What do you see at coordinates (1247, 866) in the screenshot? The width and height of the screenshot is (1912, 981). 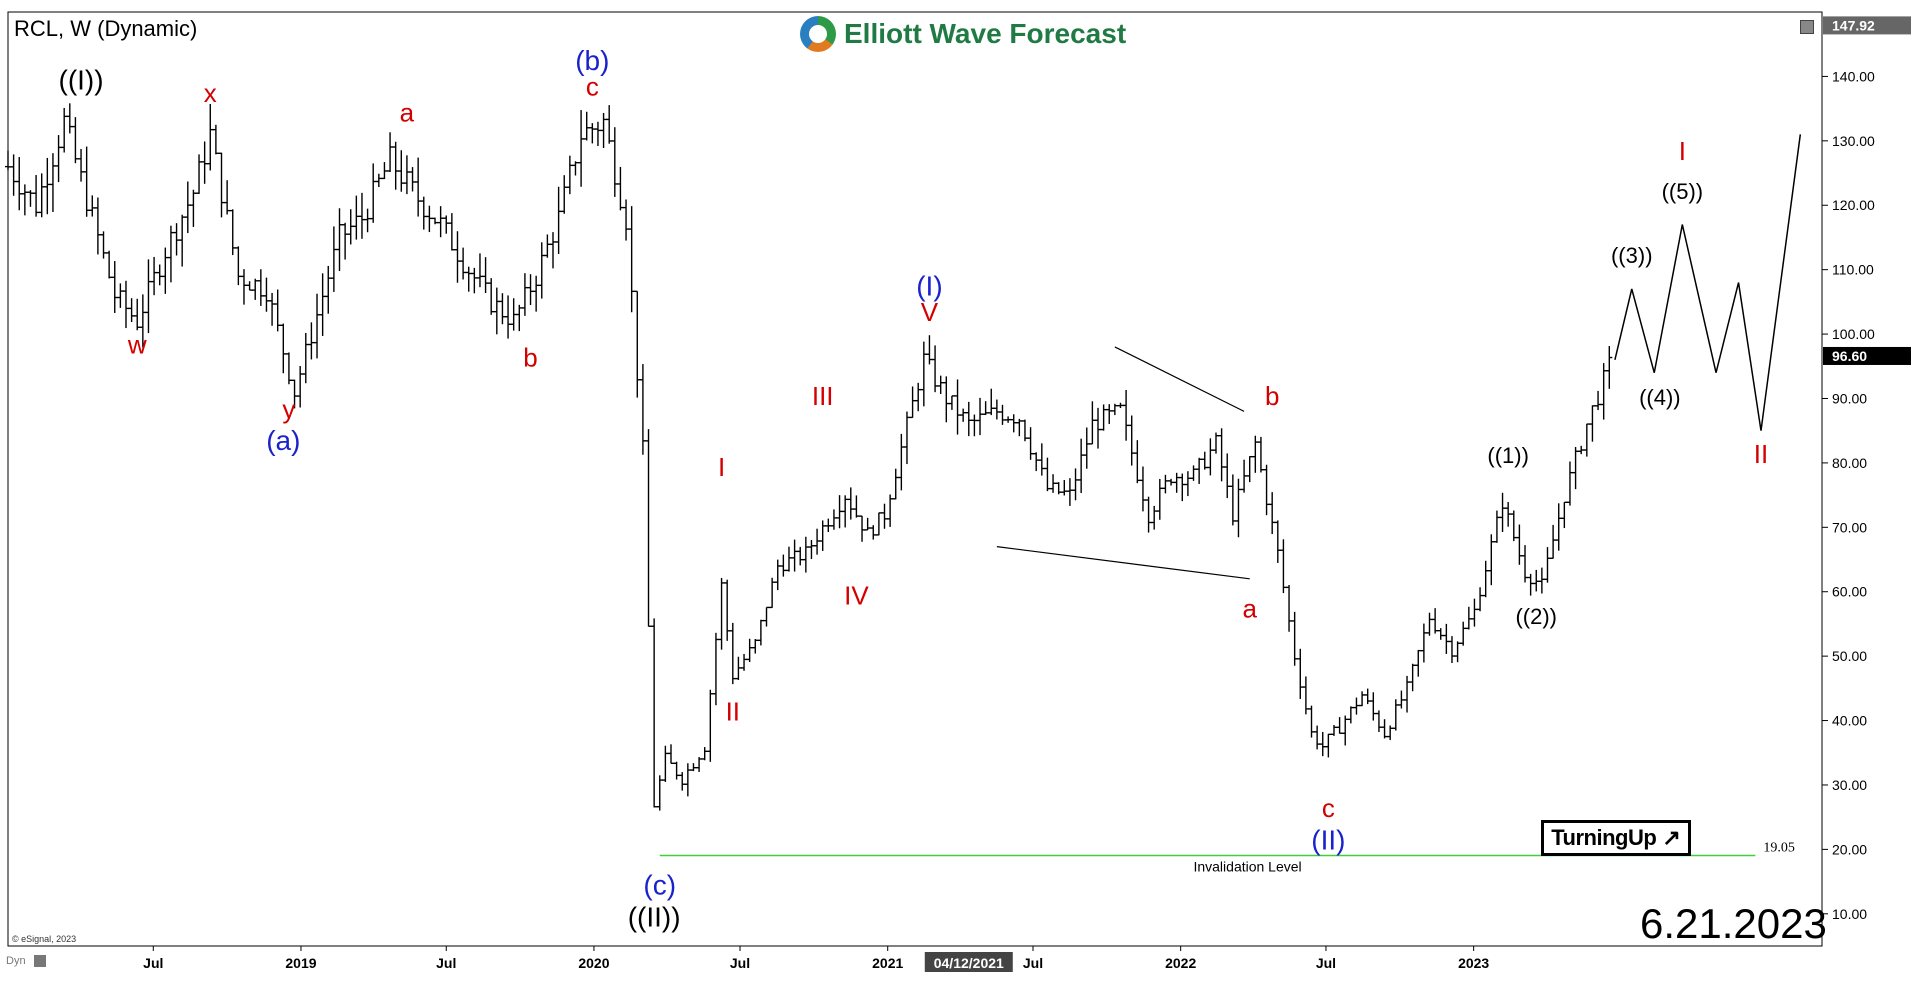 I see `invalidation-label: Invalidation Level` at bounding box center [1247, 866].